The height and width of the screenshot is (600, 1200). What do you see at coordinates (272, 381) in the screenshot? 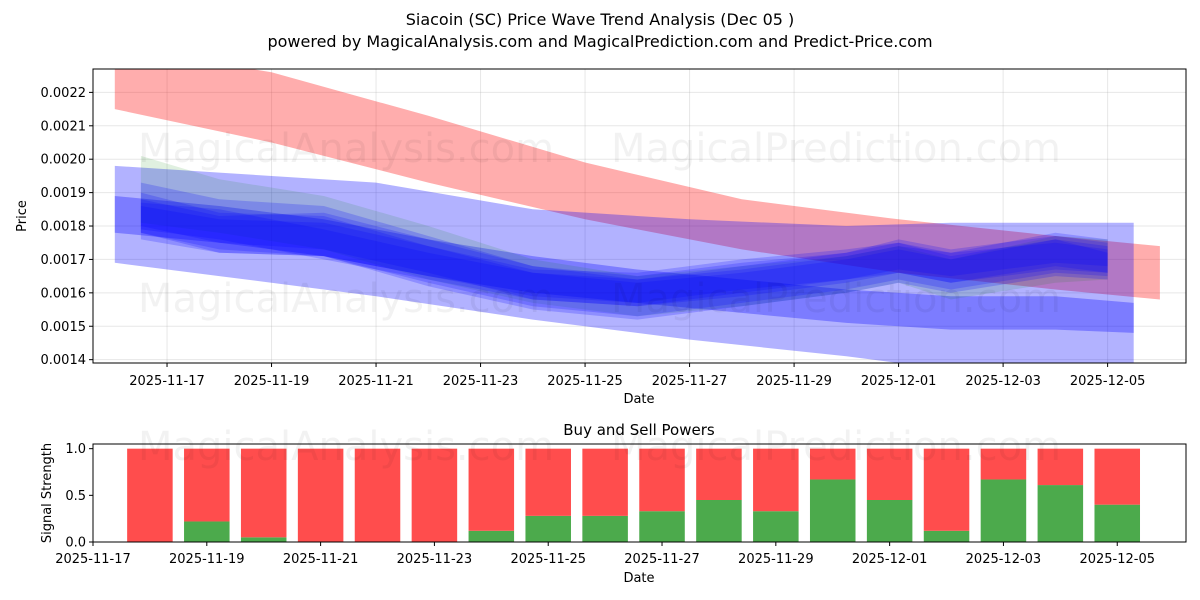
I see `price-x-tick-label: 2025-11-19` at bounding box center [272, 381].